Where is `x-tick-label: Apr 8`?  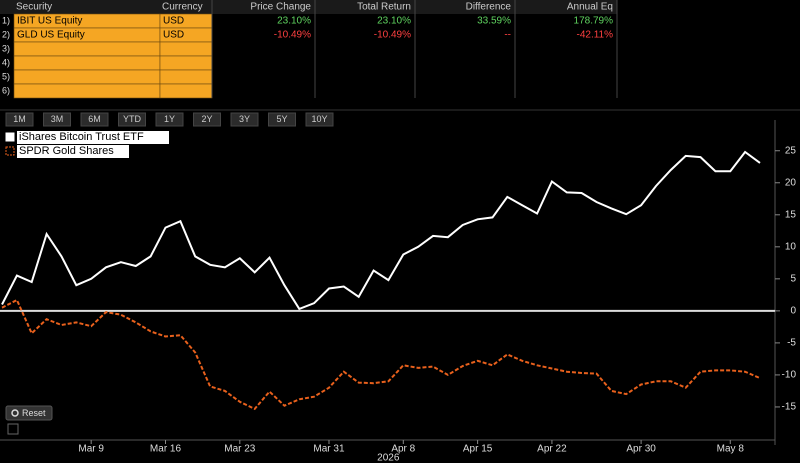 x-tick-label: Apr 8 is located at coordinates (403, 449).